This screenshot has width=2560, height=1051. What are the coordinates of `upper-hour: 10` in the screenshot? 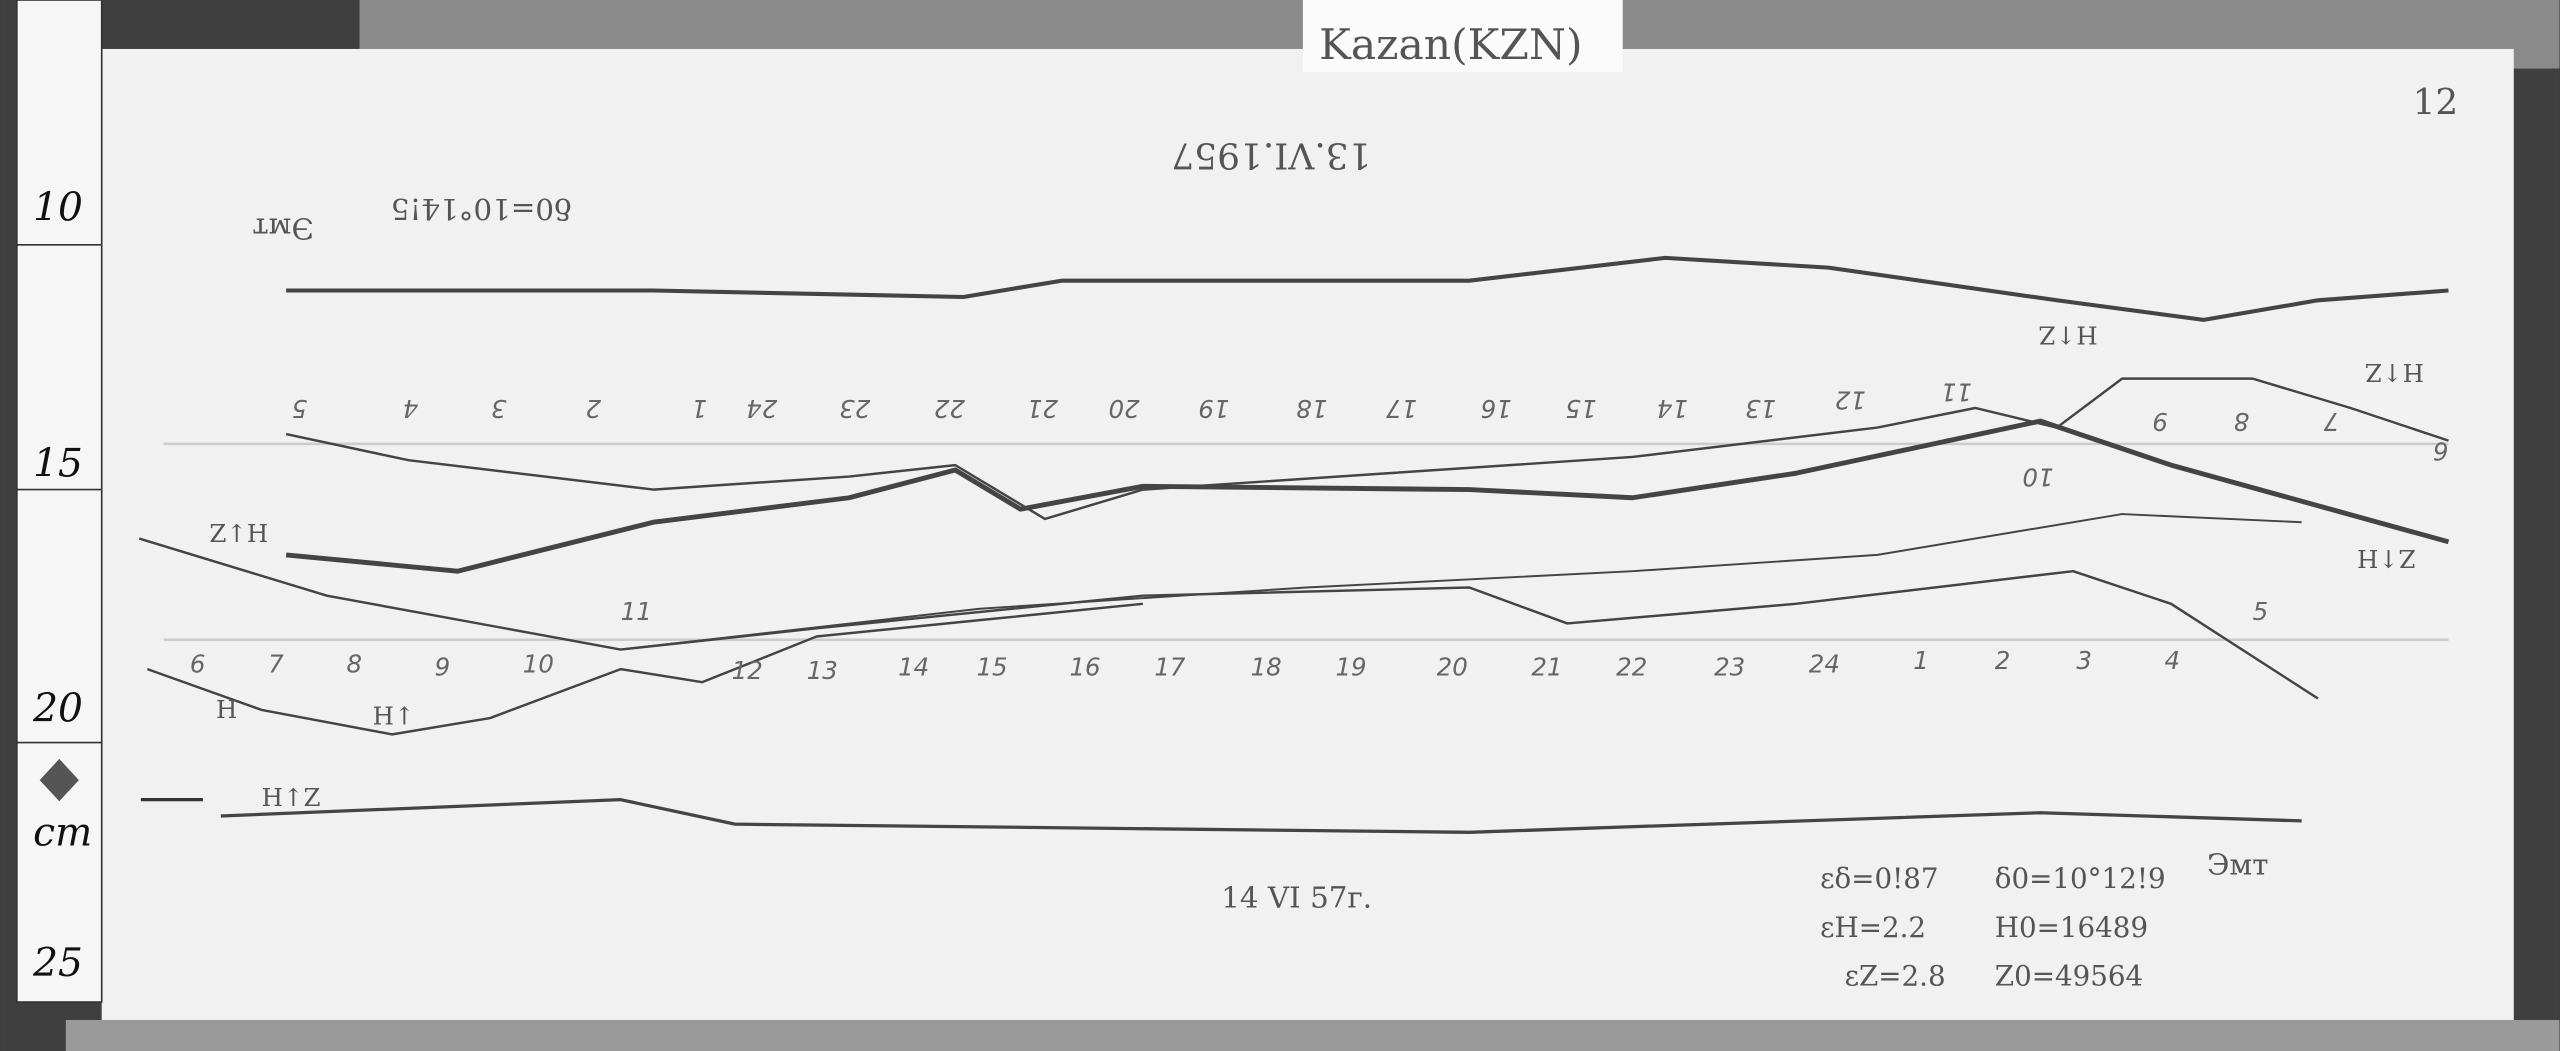 It's located at (2037, 476).